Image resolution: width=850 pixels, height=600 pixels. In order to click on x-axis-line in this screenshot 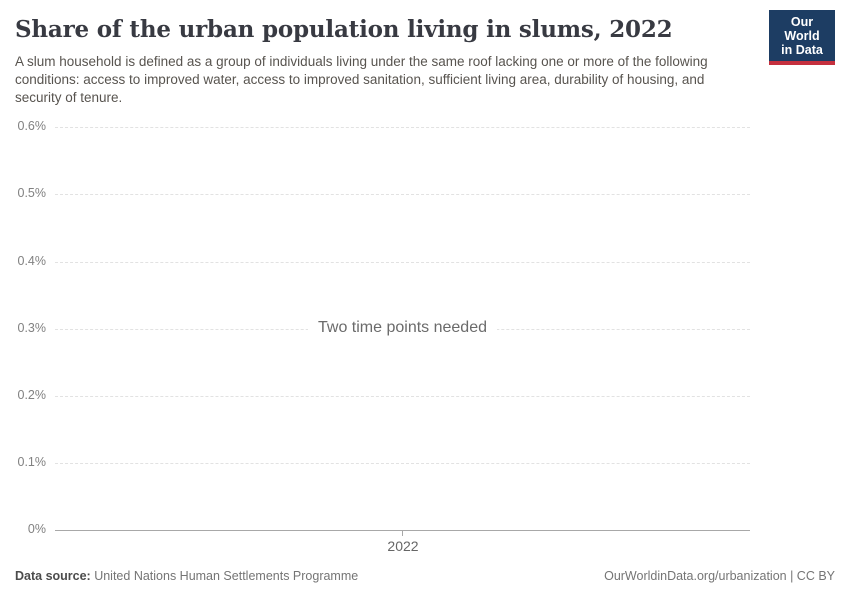, I will do `click(402, 530)`.